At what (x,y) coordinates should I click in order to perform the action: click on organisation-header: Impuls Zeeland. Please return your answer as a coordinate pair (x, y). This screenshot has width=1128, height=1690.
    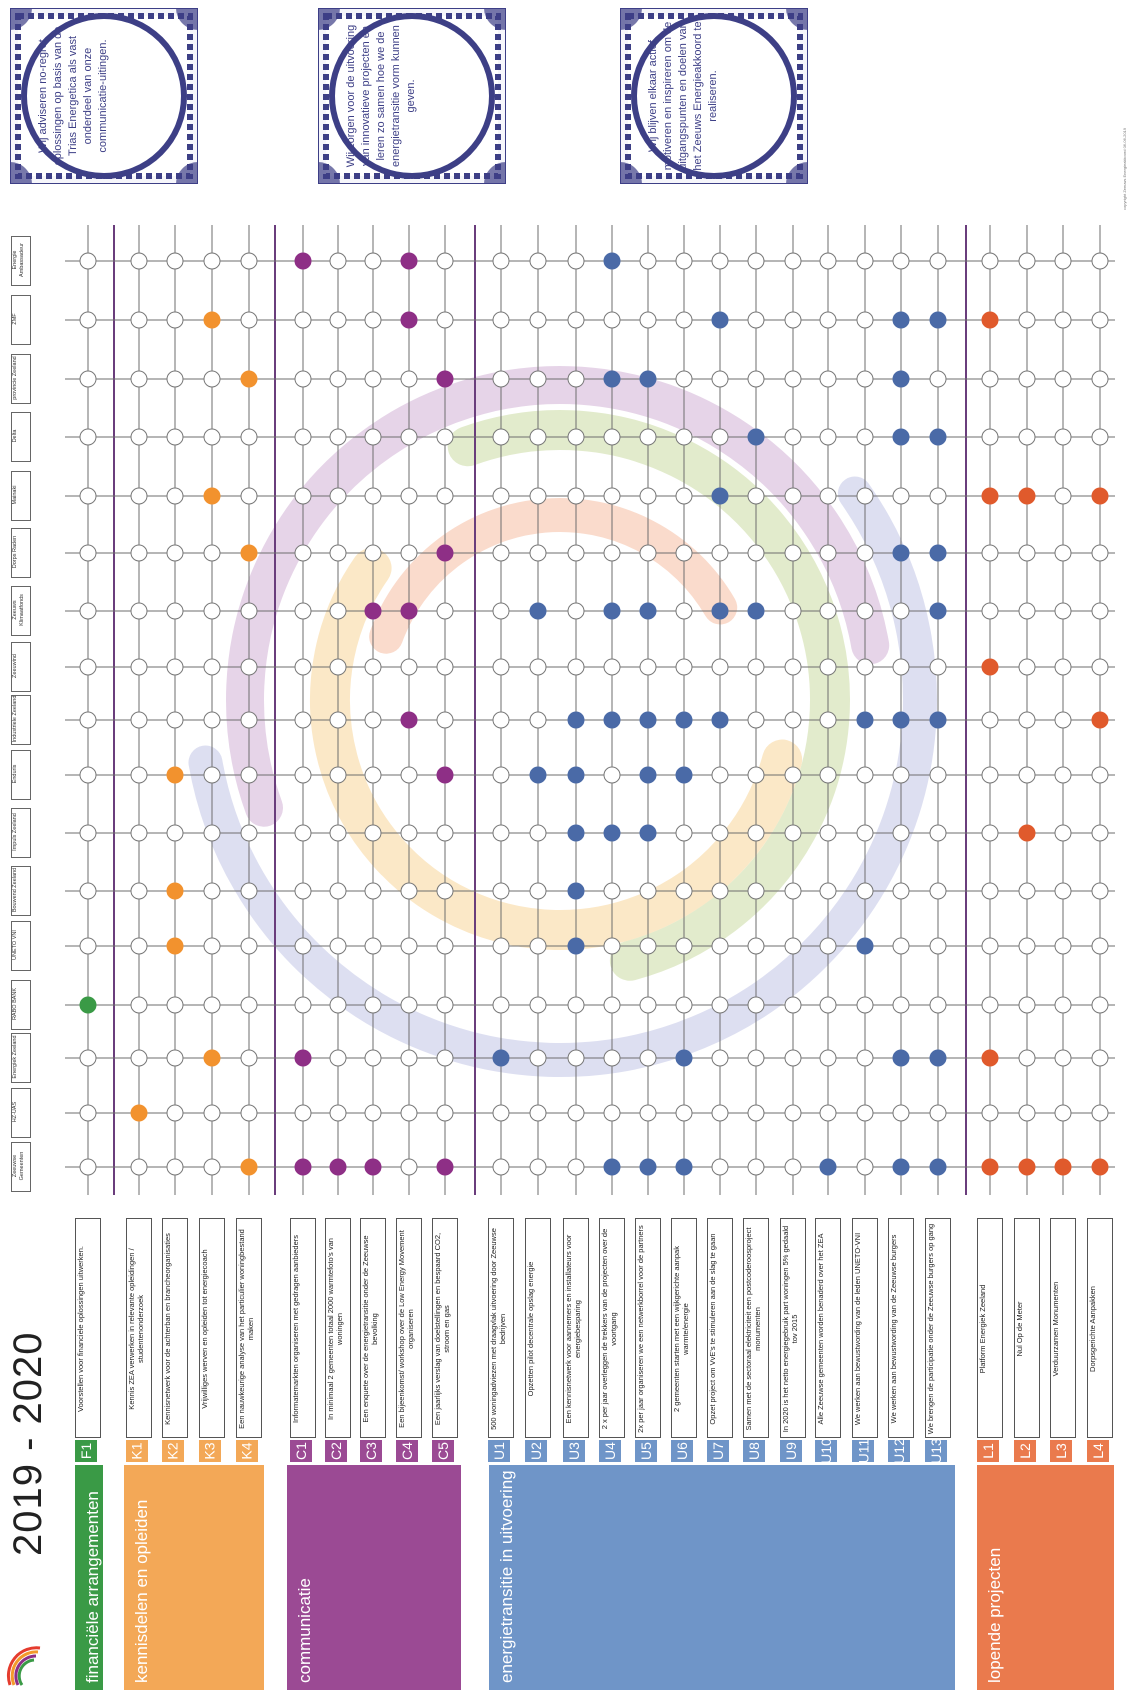
    Looking at the image, I should click on (21, 833).